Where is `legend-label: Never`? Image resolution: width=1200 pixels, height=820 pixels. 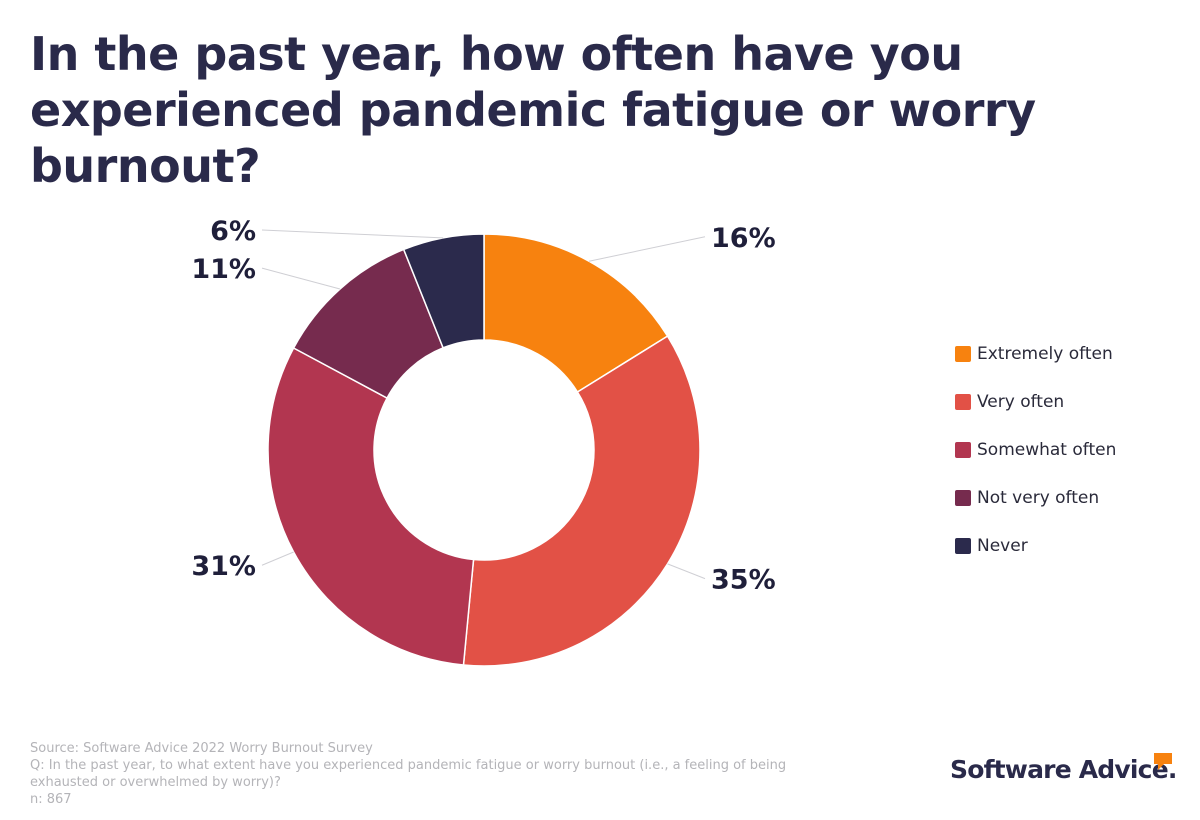 legend-label: Never is located at coordinates (1002, 546).